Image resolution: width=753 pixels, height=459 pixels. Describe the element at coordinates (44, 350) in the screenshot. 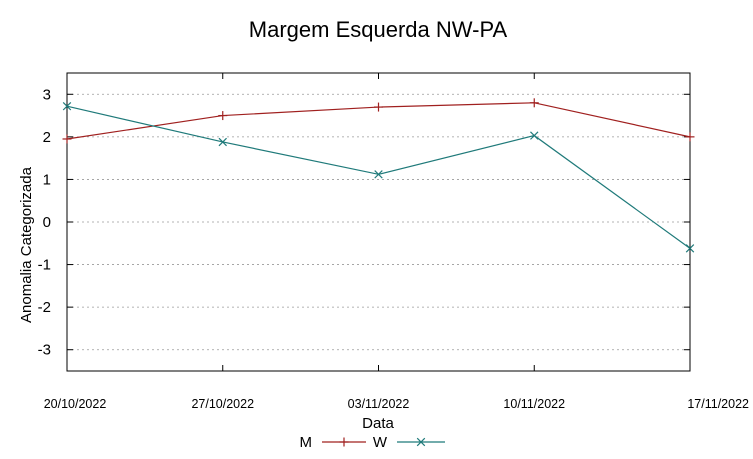

I see `y-tick-label: -3` at that location.